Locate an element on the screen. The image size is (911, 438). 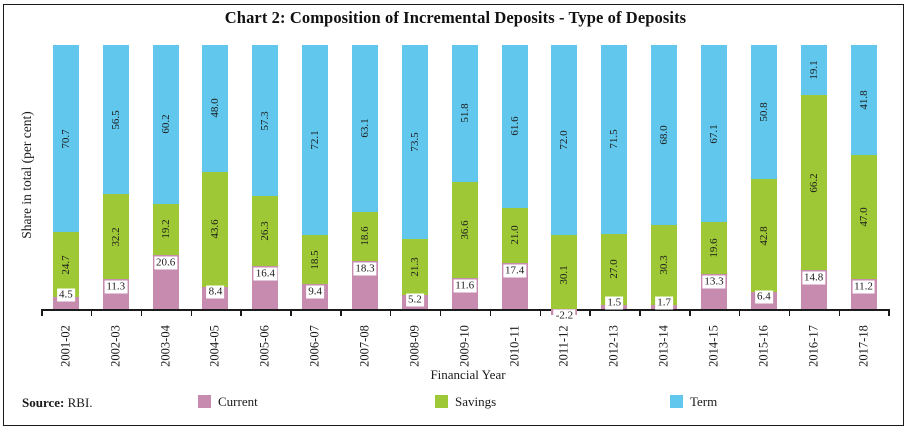
source-value: RBI. is located at coordinates (80, 402).